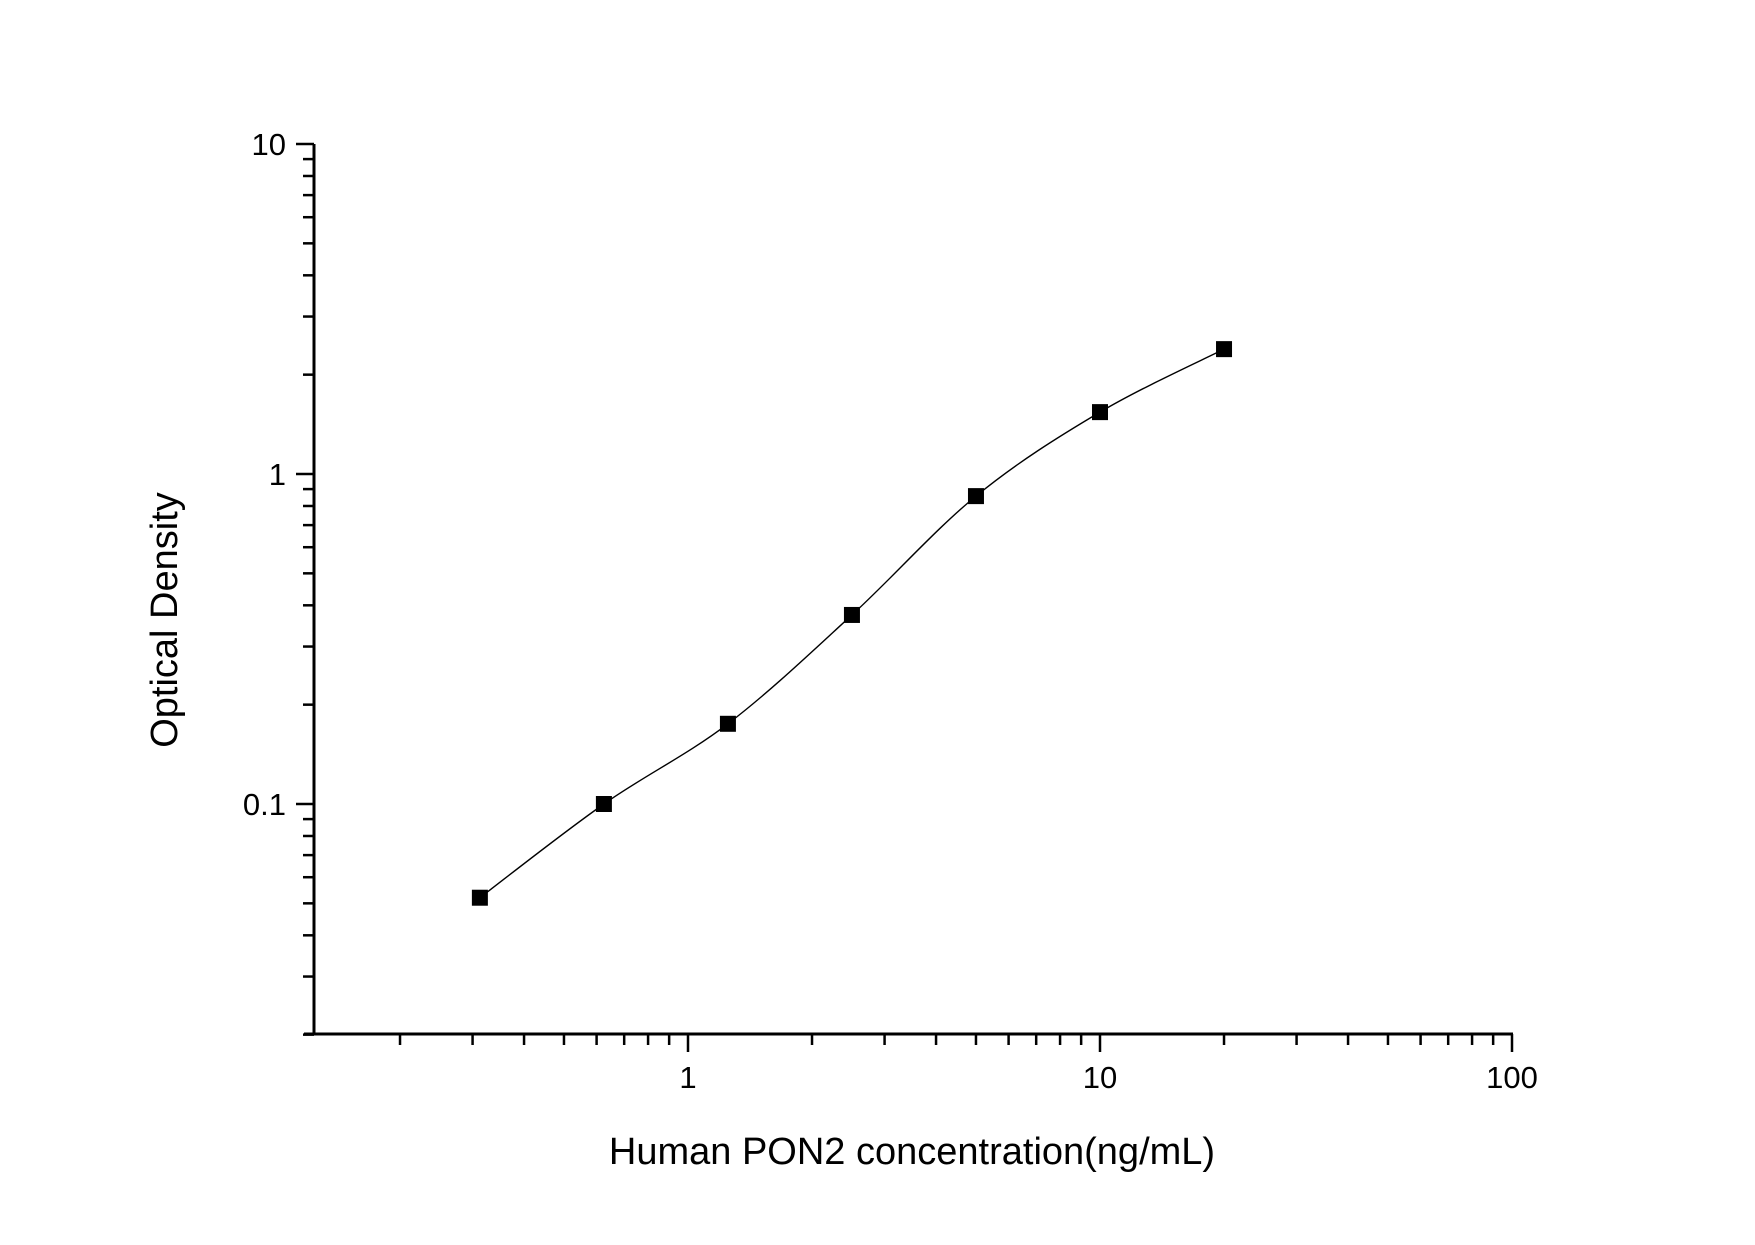  Describe the element at coordinates (1100, 1077) in the screenshot. I see `x-tick-label: 10` at that location.